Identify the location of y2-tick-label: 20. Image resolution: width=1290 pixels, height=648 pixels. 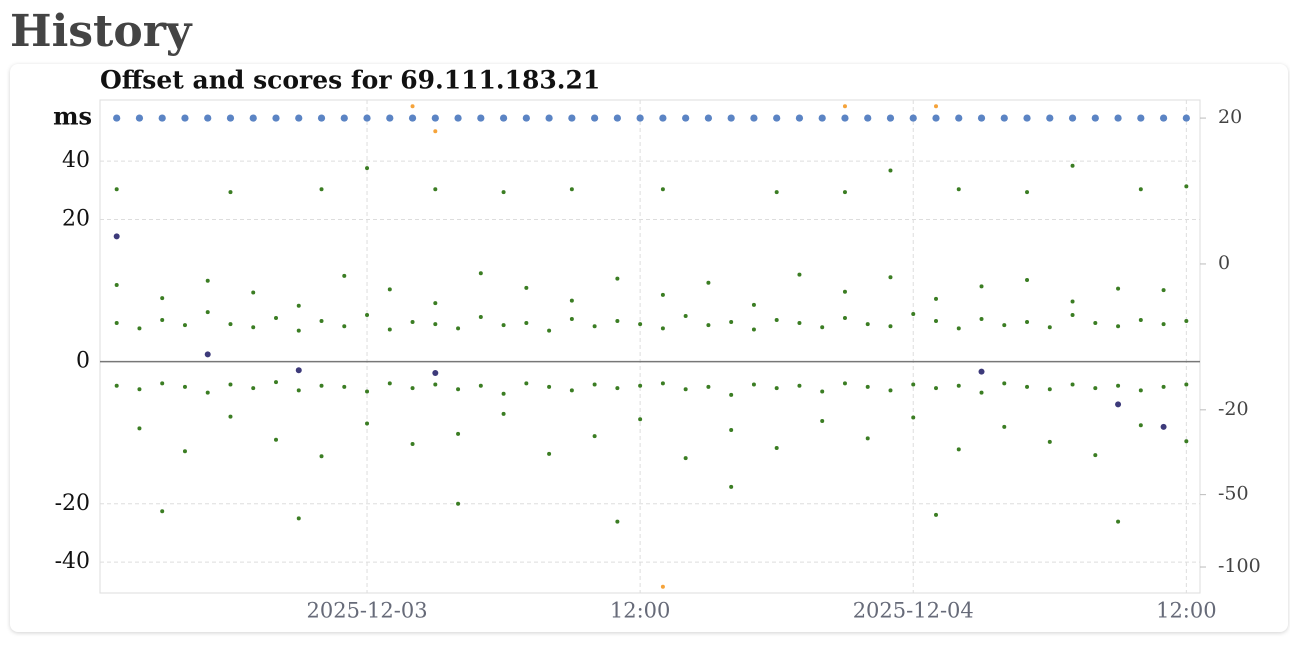
(1230, 117).